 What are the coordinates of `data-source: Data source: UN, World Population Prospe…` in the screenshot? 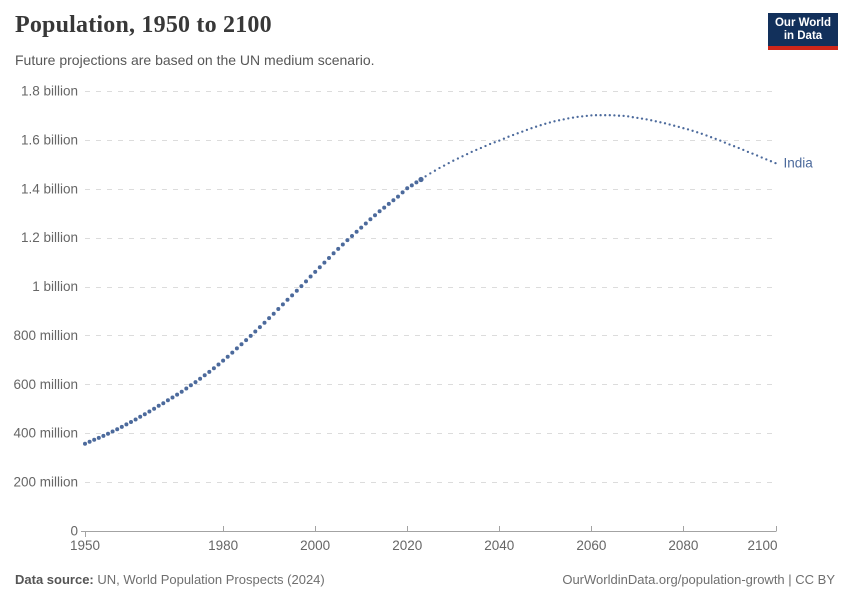 It's located at (170, 579).